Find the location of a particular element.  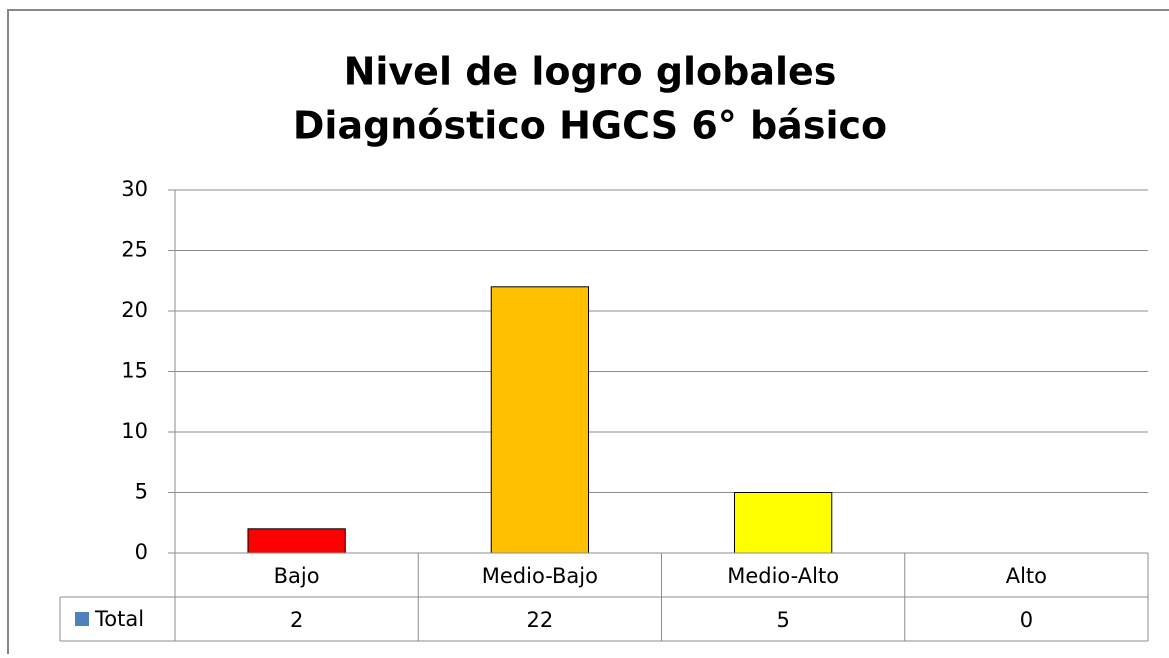

y-tick-label: 15 is located at coordinates (134, 371).